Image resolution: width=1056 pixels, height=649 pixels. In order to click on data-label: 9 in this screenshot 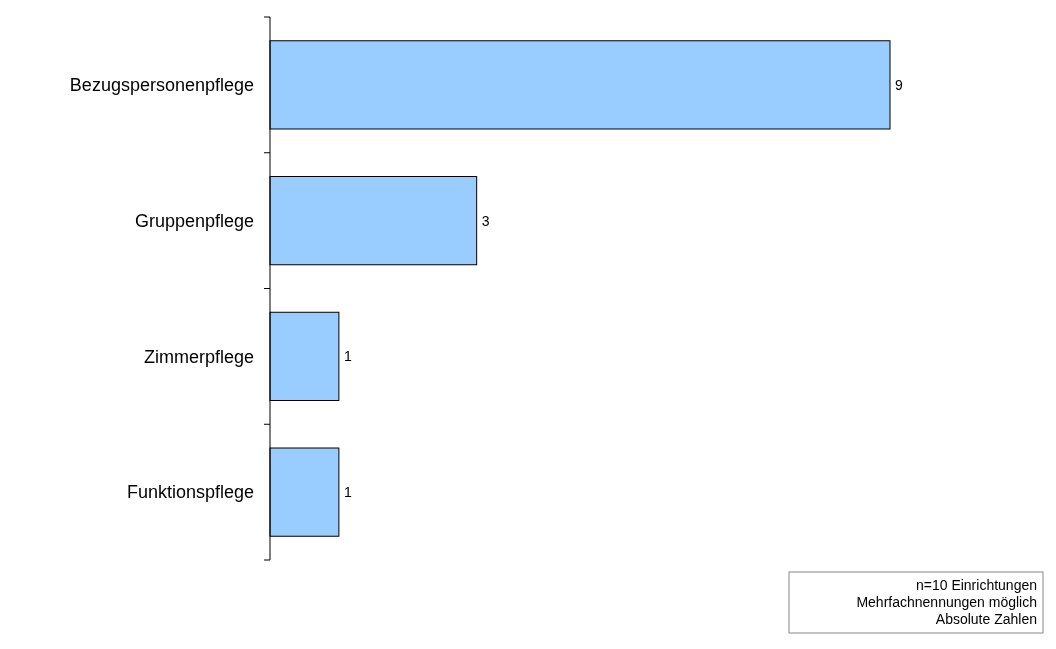, I will do `click(899, 84)`.